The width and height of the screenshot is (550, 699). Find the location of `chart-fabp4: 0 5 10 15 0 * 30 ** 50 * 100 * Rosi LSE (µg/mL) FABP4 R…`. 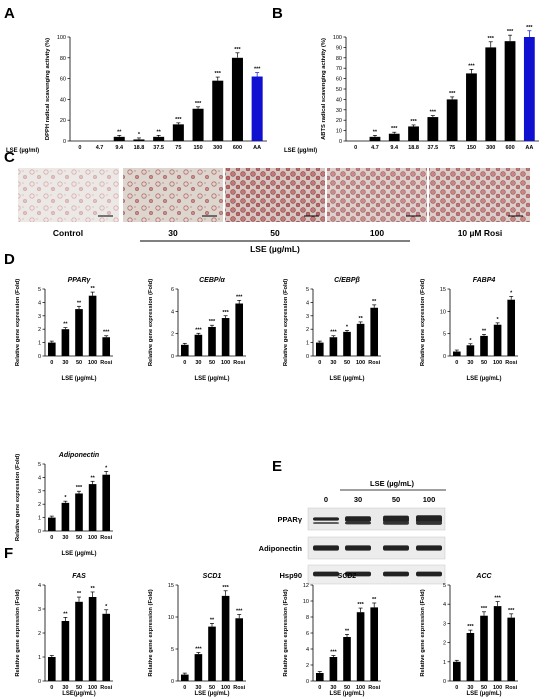

chart-fabp4: 0 5 10 15 0 * 30 ** 50 * 100 * Rosi LSE (µg/mL) FABP4 R… is located at coordinates (469, 329).